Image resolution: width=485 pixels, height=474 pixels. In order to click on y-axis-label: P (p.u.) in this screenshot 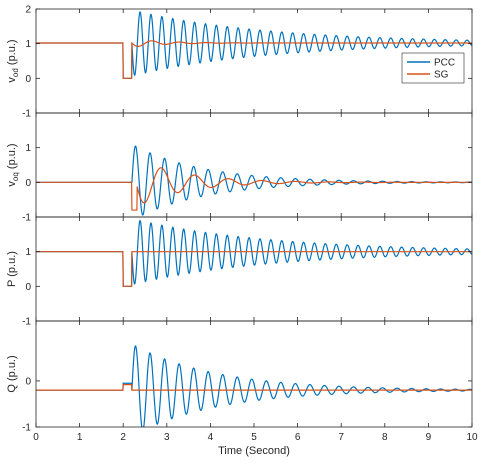, I will do `click(12, 269)`.